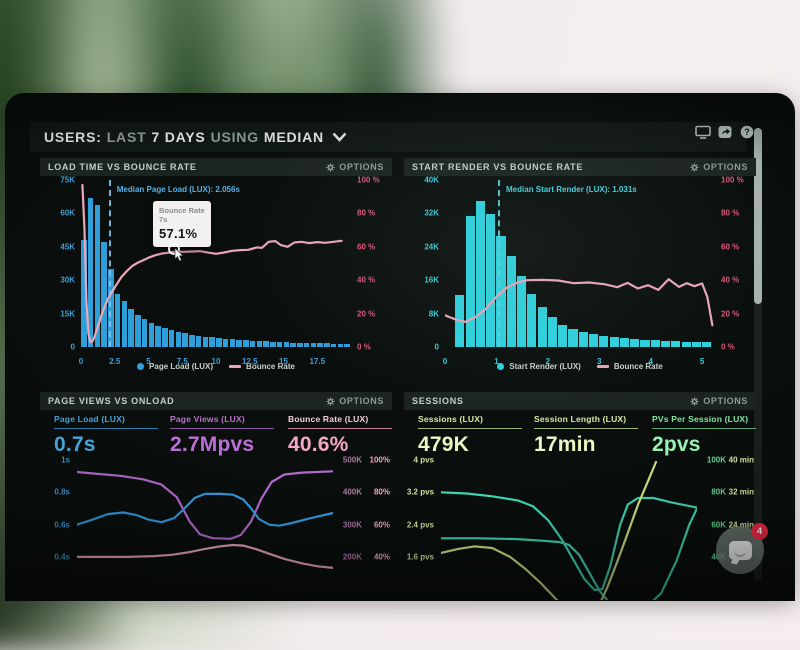  I want to click on axis-tick: 60 %, so click(366, 247).